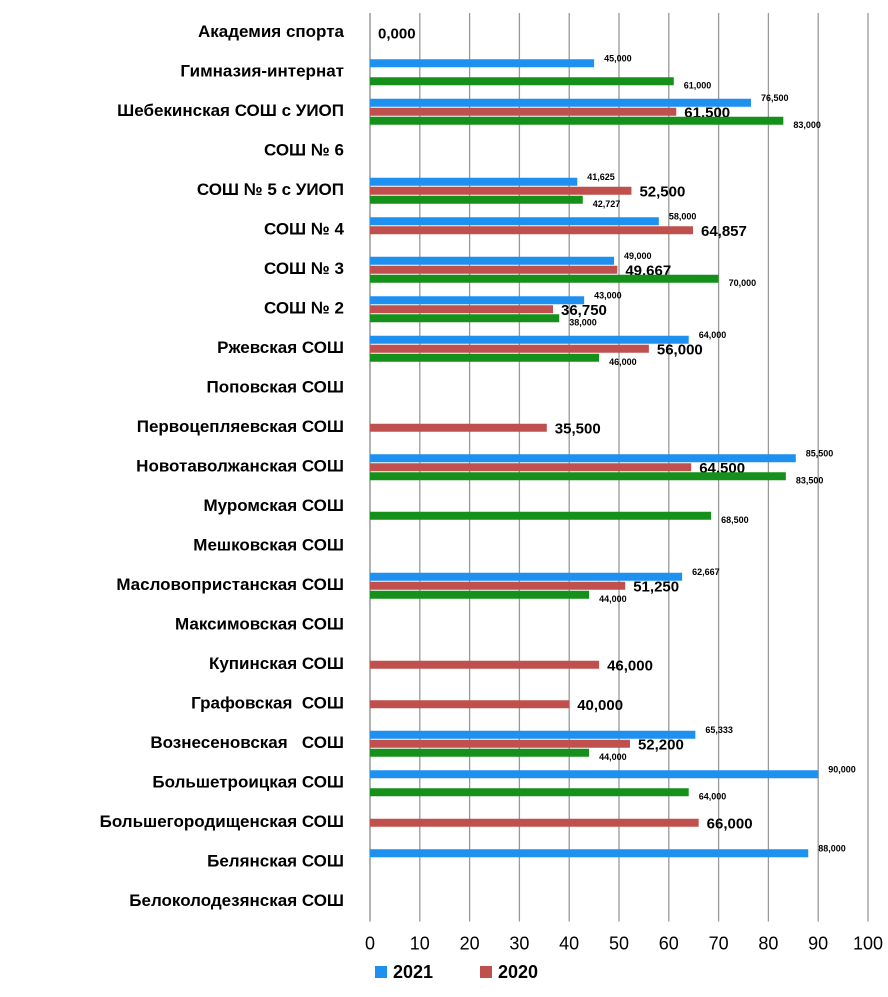 This screenshot has height=997, width=888. I want to click on data-label: 85,500, so click(820, 454).